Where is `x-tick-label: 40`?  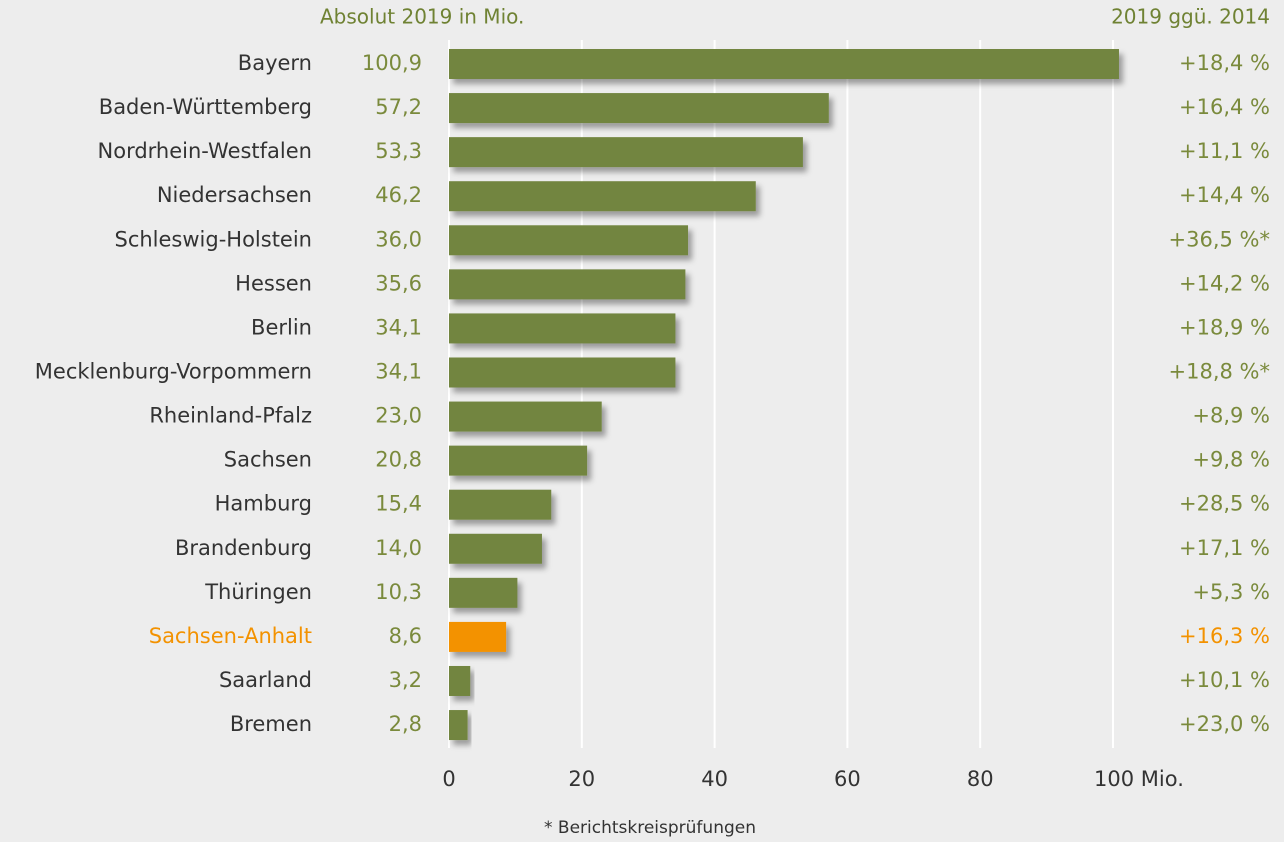
x-tick-label: 40 is located at coordinates (714, 779).